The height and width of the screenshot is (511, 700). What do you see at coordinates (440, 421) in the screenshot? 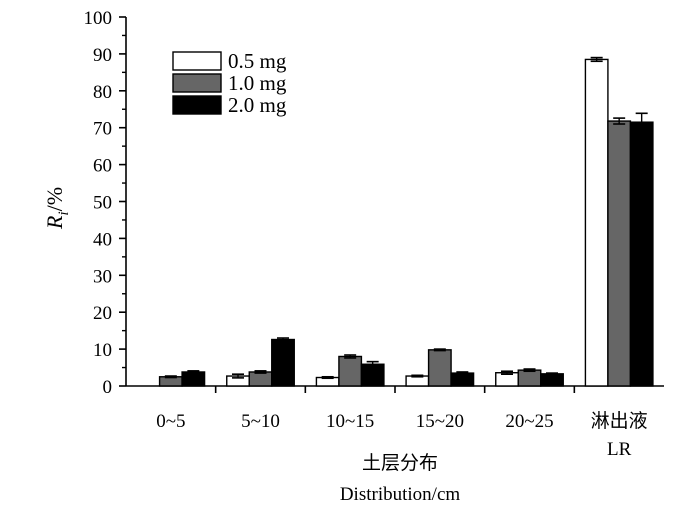
I see `x-tick-label: 15~20` at bounding box center [440, 421].